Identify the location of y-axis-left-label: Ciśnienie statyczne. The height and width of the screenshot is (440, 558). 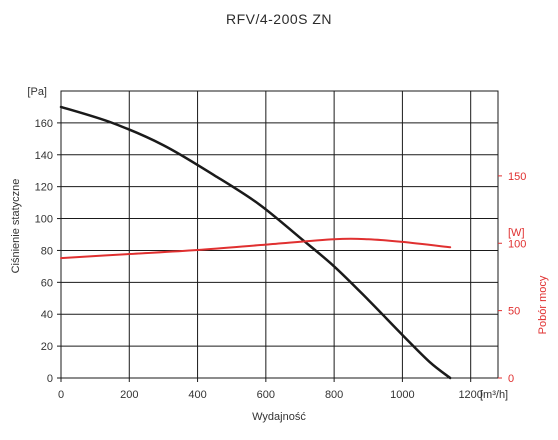
(16, 226).